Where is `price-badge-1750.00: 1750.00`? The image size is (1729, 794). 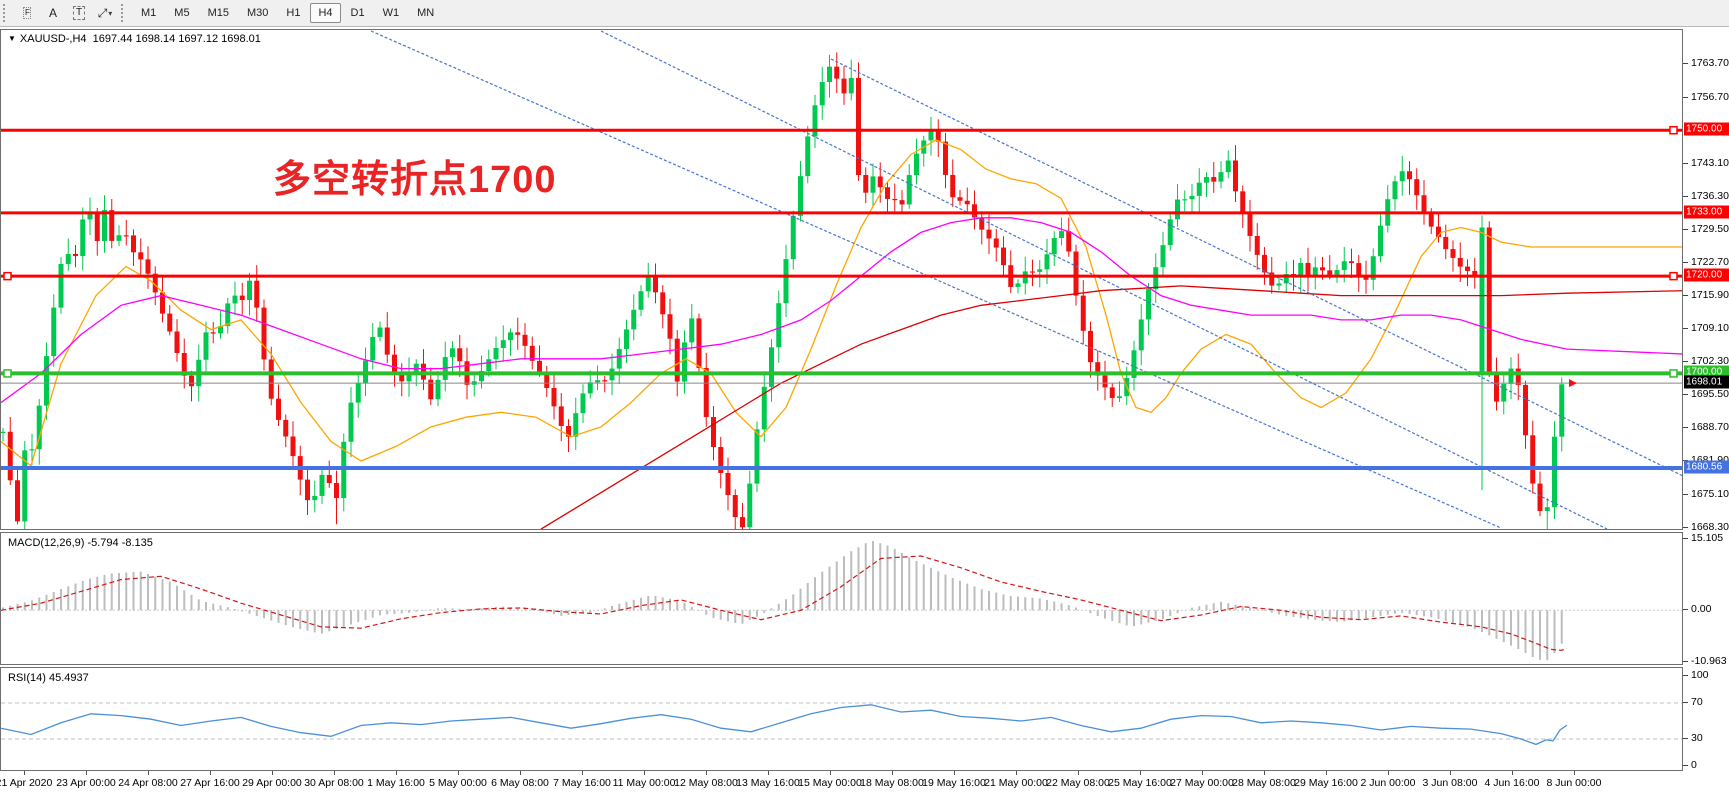 price-badge-1750.00: 1750.00 is located at coordinates (1706, 129).